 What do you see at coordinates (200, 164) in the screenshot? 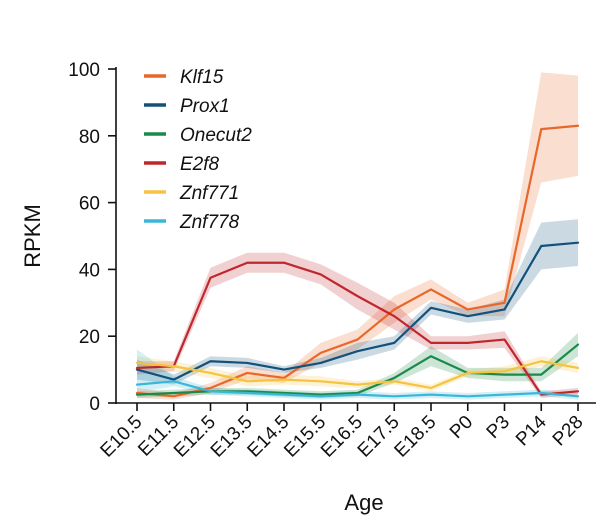
I see `legend-label-e2f8: E2f8` at bounding box center [200, 164].